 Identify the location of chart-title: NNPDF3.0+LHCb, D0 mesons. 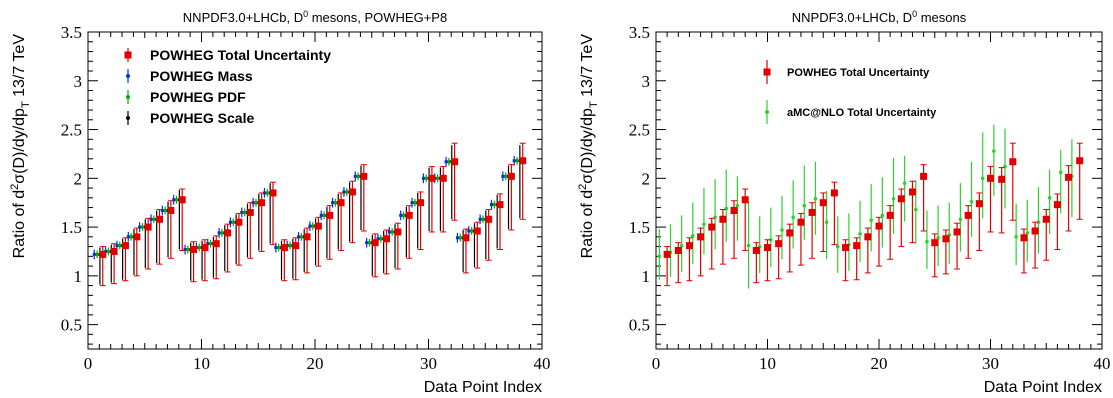
(879, 17).